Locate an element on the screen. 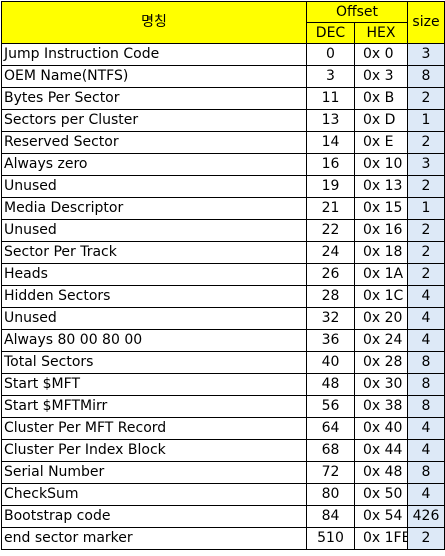  cell-dec: 36 is located at coordinates (330, 340).